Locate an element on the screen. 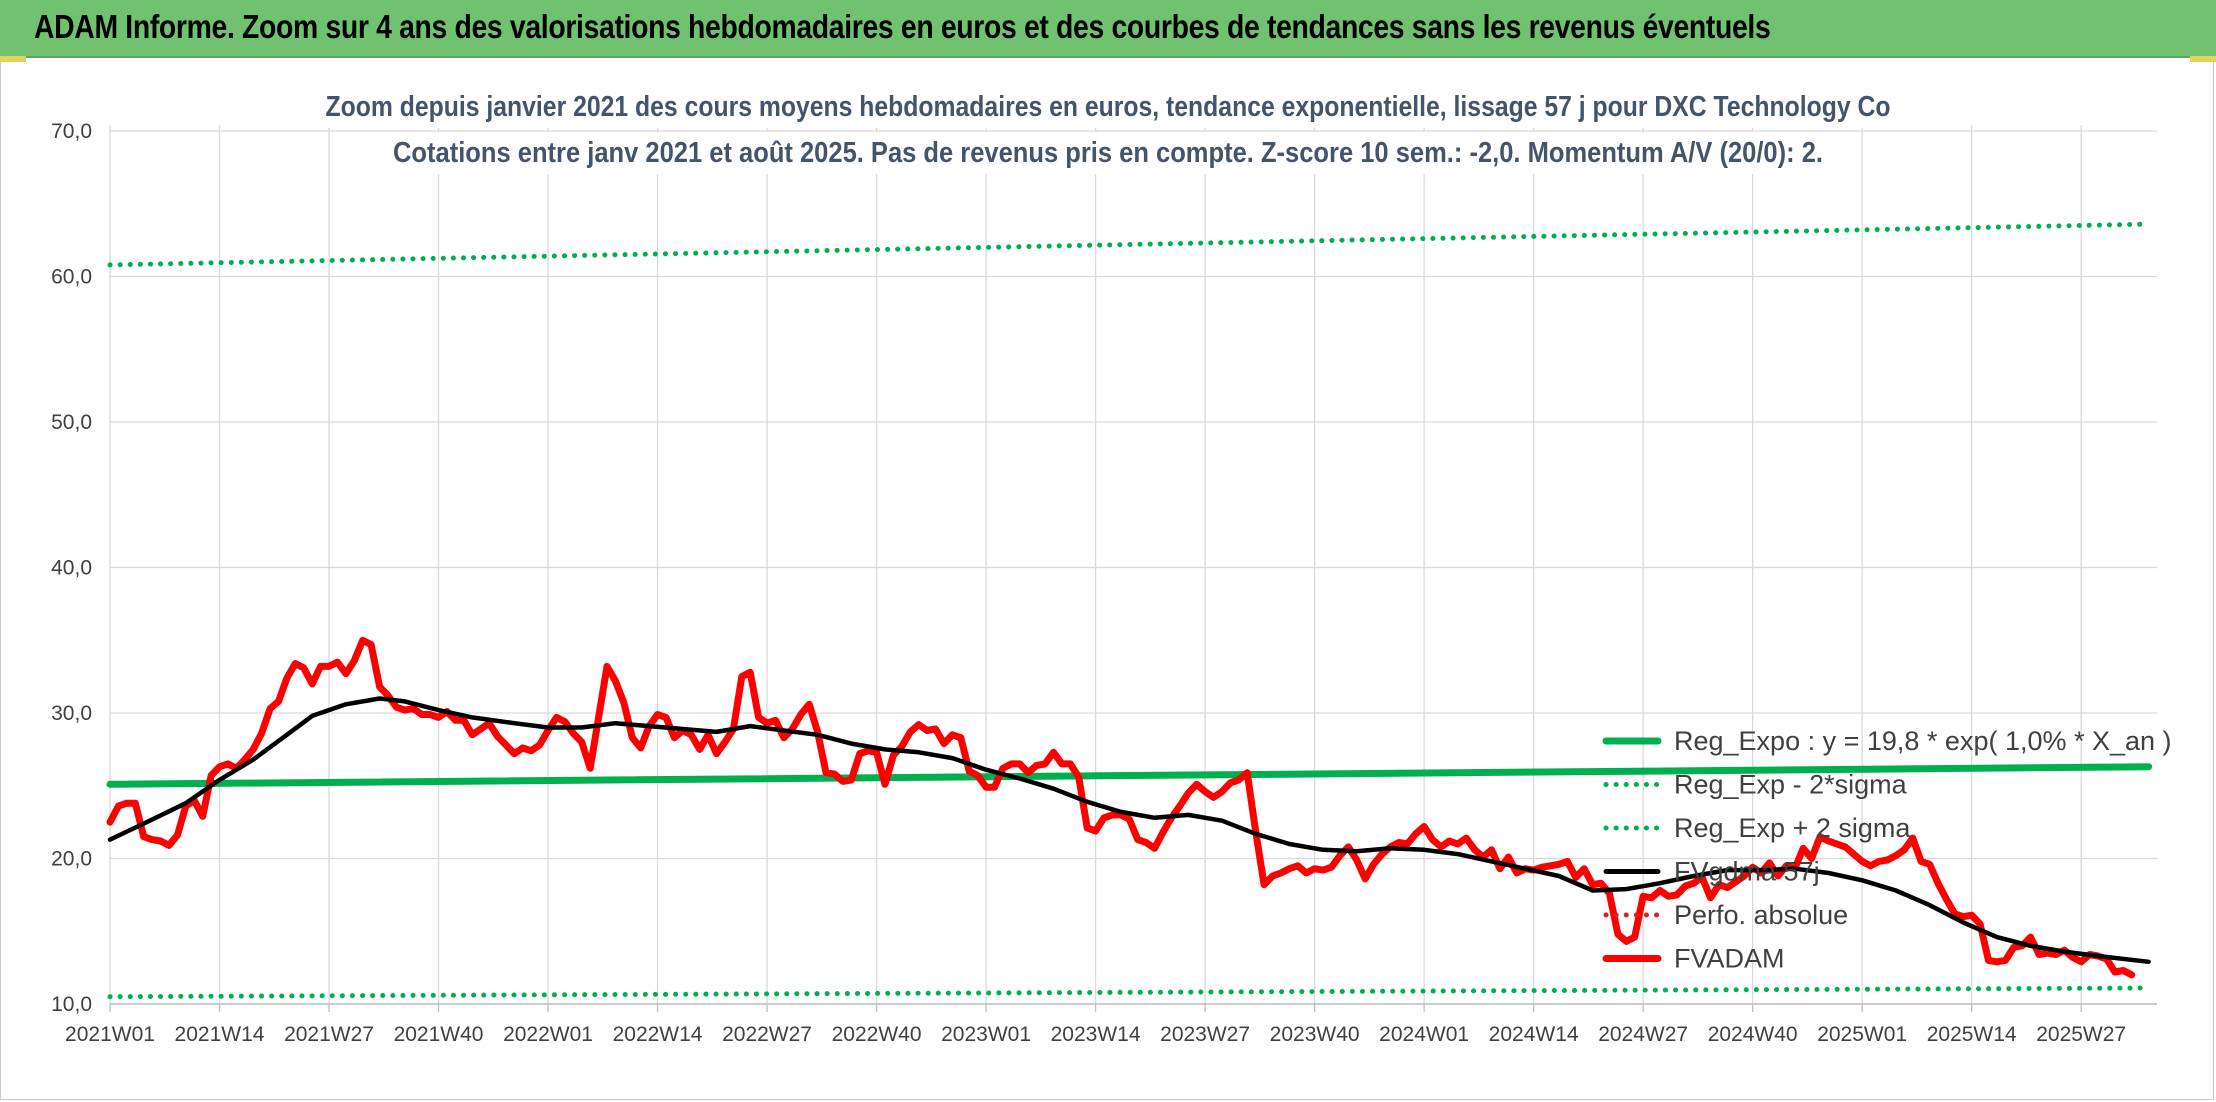  x-tick-label: 2025W27 is located at coordinates (2081, 1034).